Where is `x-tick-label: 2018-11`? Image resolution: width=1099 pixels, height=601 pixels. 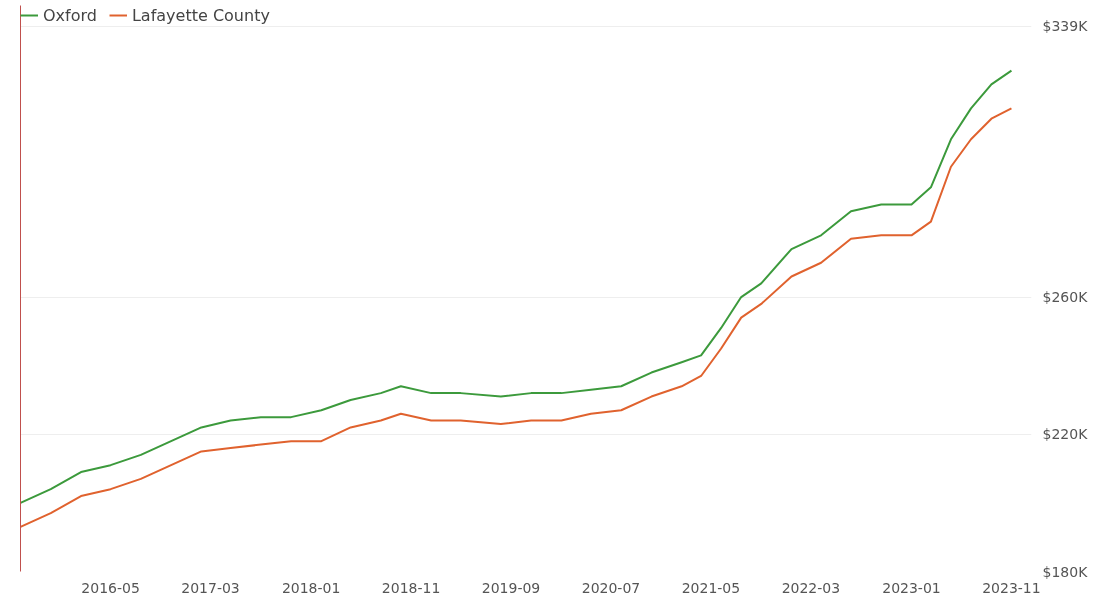 x-tick-label: 2018-11 is located at coordinates (411, 587).